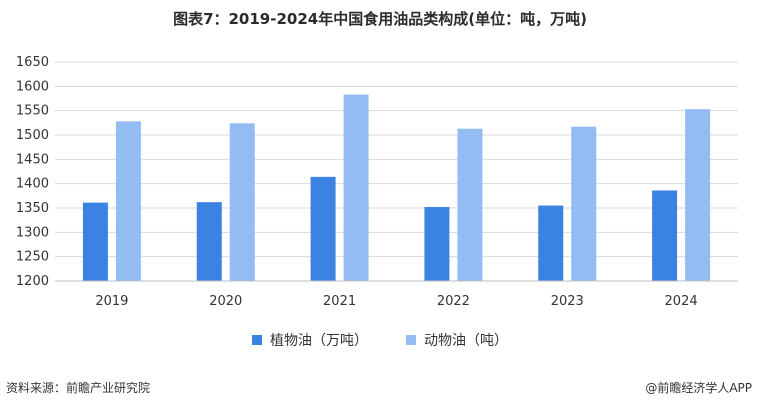 This screenshot has height=406, width=760. I want to click on legend-item-animal-oil: 动物油（吨）, so click(457, 340).